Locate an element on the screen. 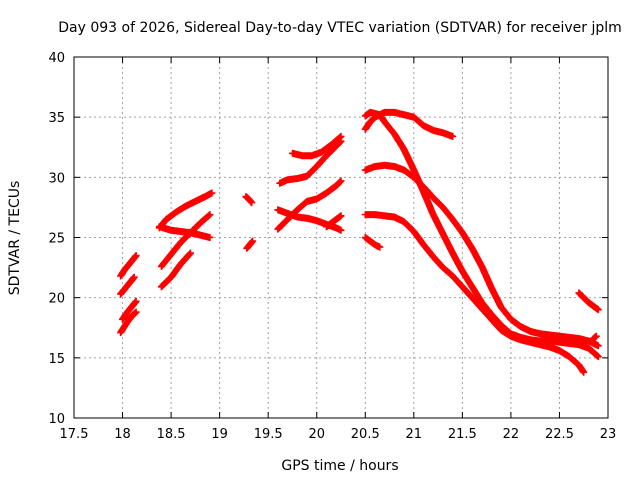  x-tick-label: 22 is located at coordinates (511, 434).